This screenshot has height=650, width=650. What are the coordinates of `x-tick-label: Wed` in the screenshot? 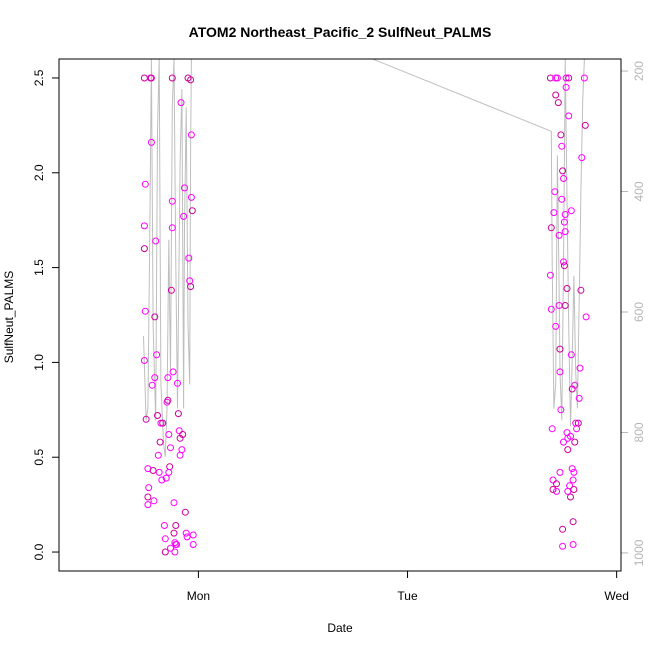 It's located at (616, 596).